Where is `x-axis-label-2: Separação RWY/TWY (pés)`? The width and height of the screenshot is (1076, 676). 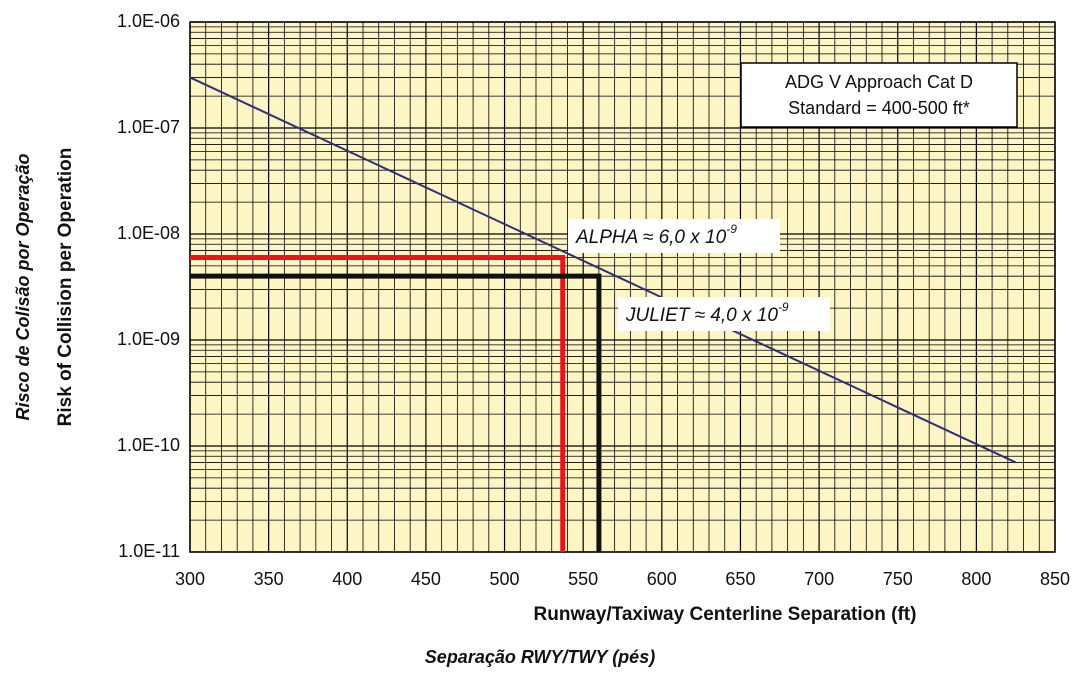 x-axis-label-2: Separação RWY/TWY (pés) is located at coordinates (540, 657).